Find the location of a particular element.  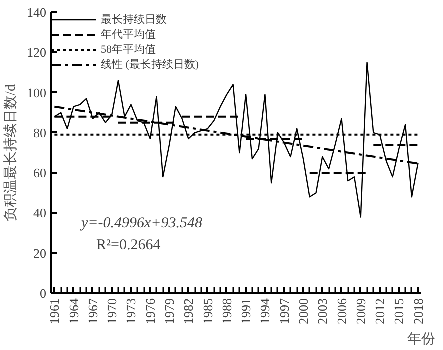

x-tick-label: 1988 is located at coordinates (226, 311).